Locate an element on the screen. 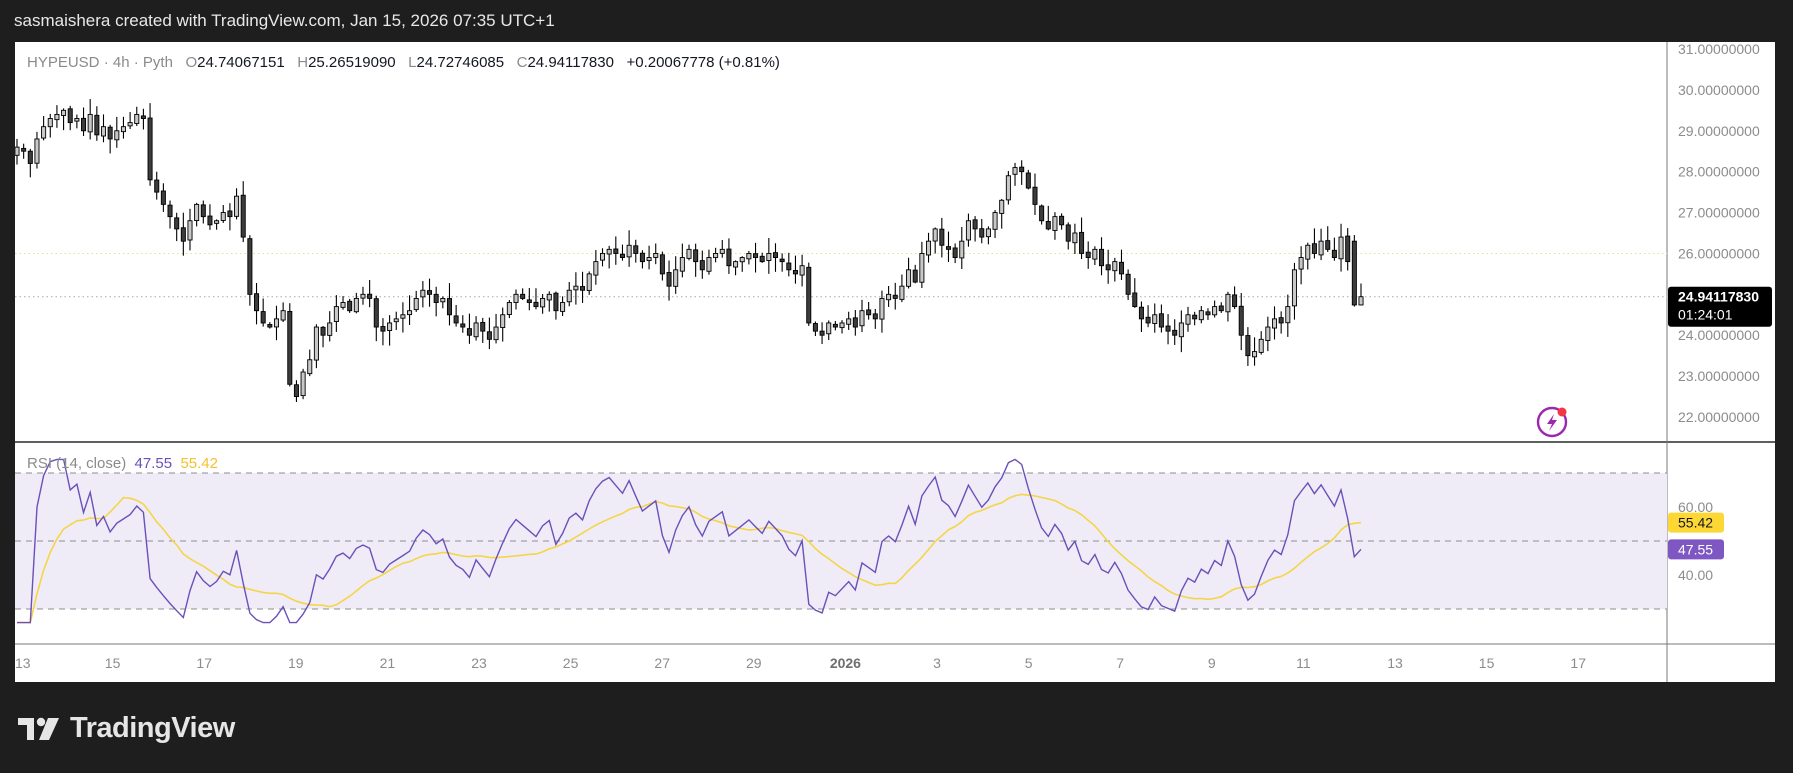 Image resolution: width=1793 pixels, height=773 pixels. source-label: Pyth is located at coordinates (157, 62).